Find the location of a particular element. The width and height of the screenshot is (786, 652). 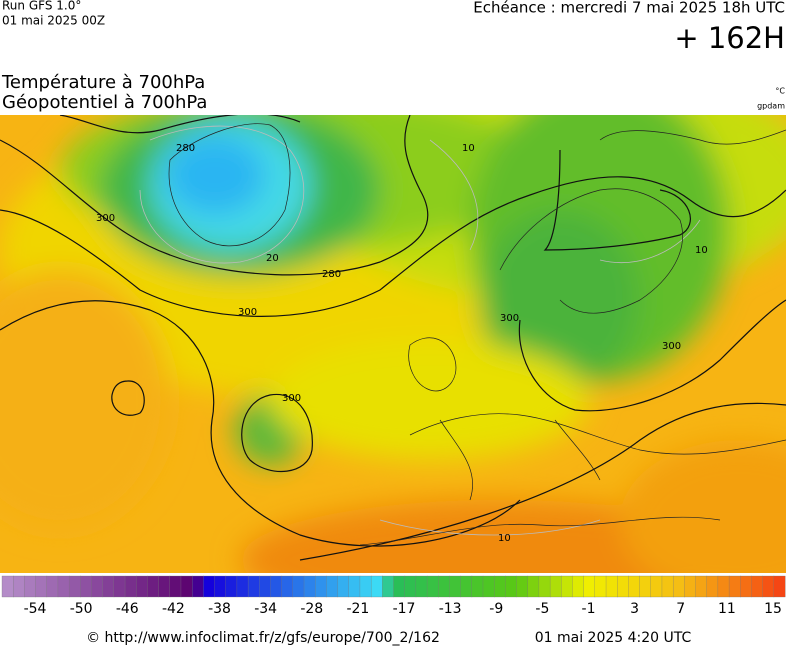

colorbar-label: -34 is located at coordinates (265, 609).